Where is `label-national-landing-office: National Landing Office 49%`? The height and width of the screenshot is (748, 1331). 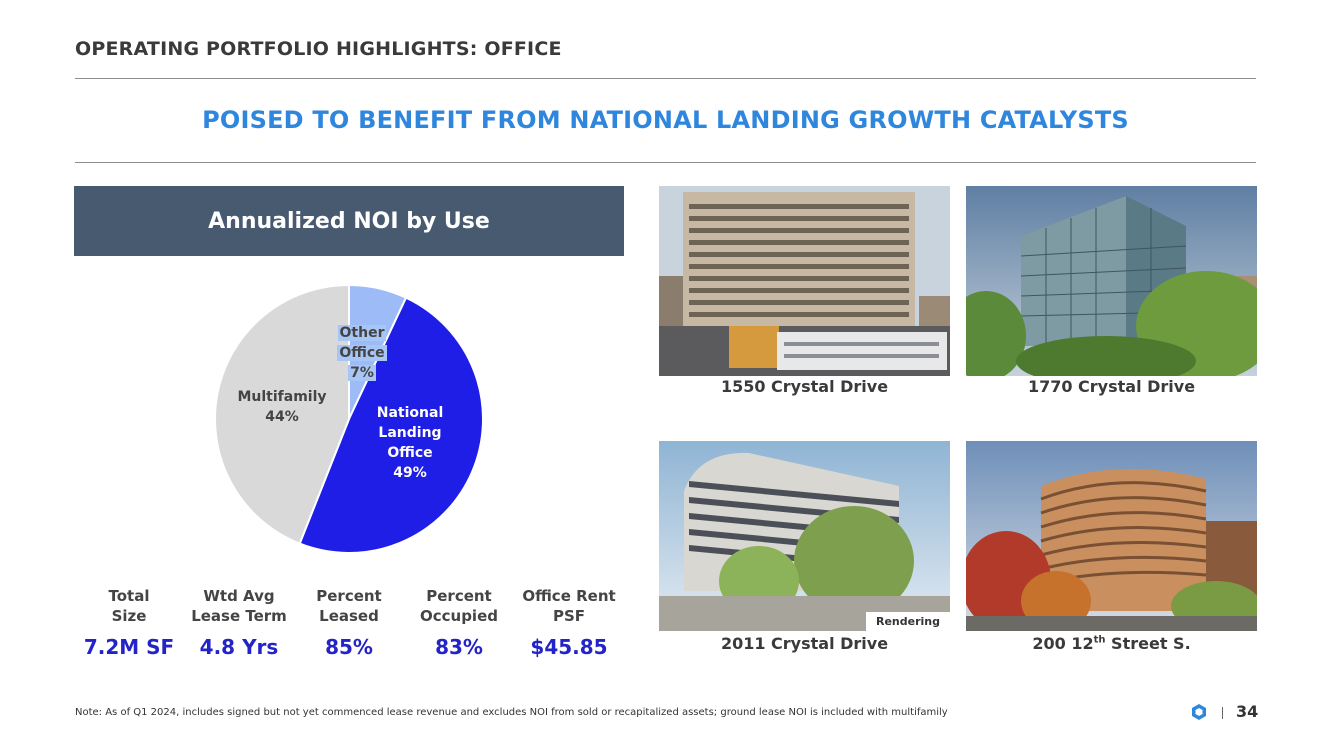
label-national-landing-office: National Landing Office 49% is located at coordinates (410, 443).